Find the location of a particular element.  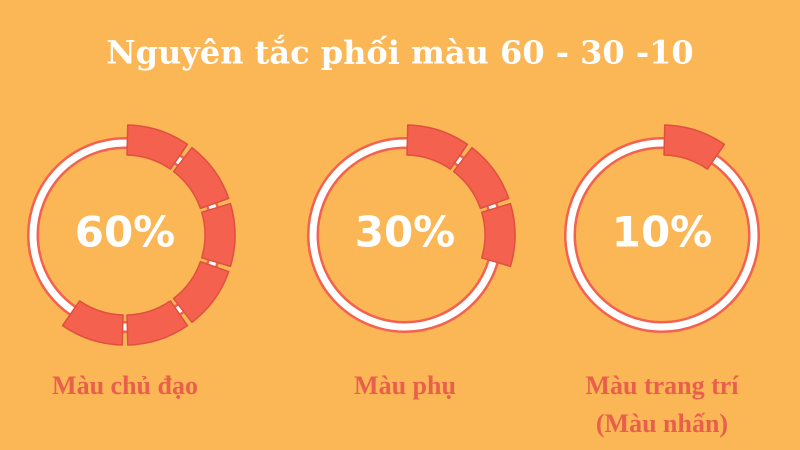

gauge-caption: (Màu nhấn) is located at coordinates (662, 423).